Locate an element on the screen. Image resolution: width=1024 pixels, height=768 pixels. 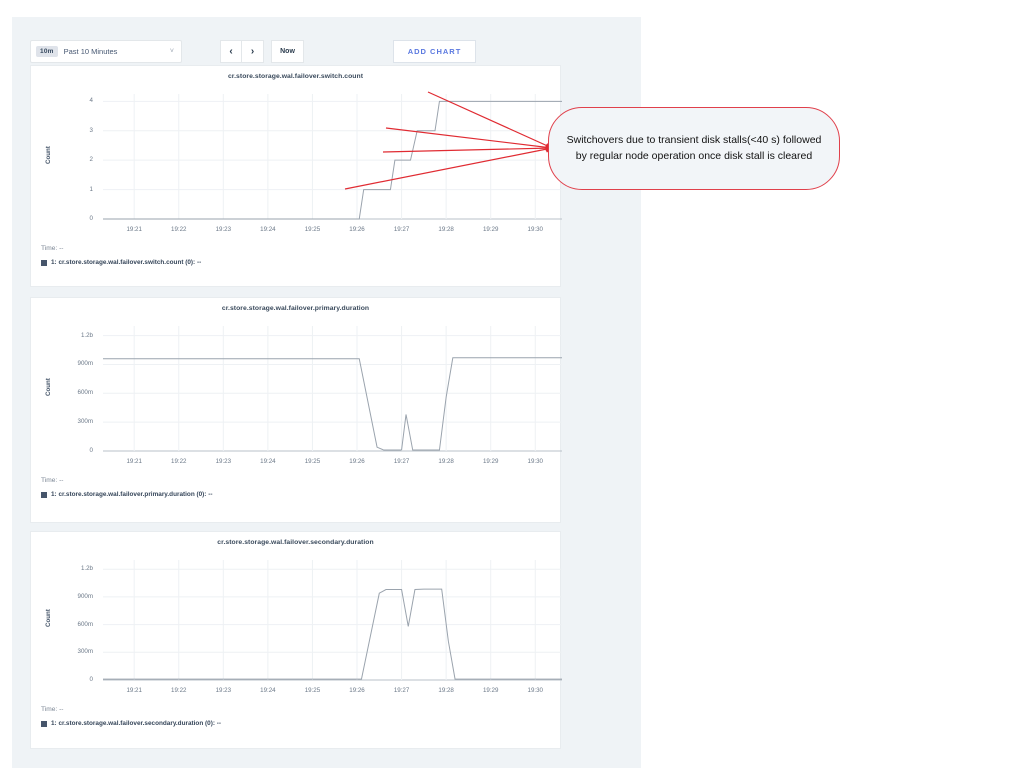
toolbar: 10m Past 10 Minutes ˅ ‹ › Now ADD CHART is located at coordinates (322, 52).